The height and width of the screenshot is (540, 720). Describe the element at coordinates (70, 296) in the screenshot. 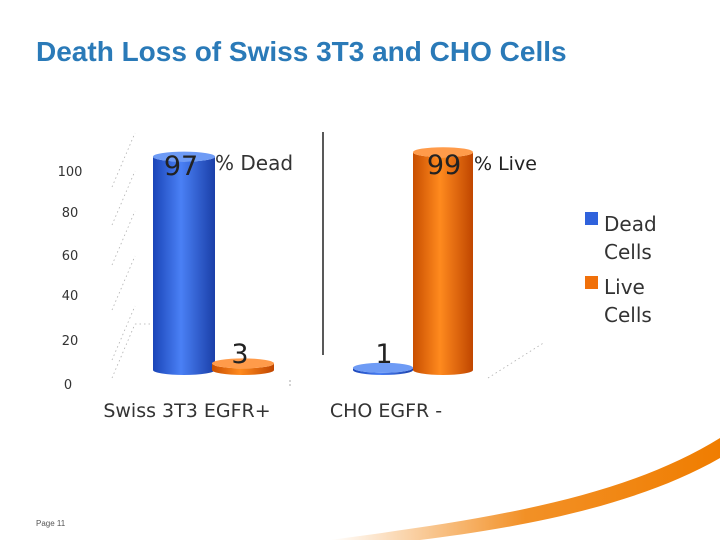

I see `y-tick-label: 40` at that location.